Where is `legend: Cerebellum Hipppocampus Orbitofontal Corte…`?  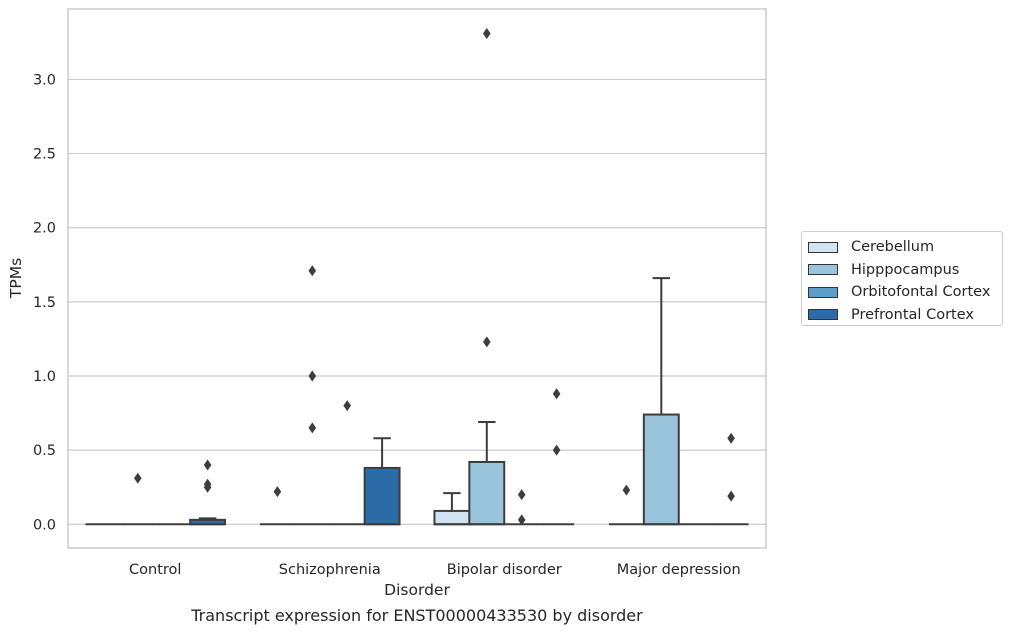
legend: Cerebellum Hipppocampus Orbitofontal Corte… is located at coordinates (902, 278).